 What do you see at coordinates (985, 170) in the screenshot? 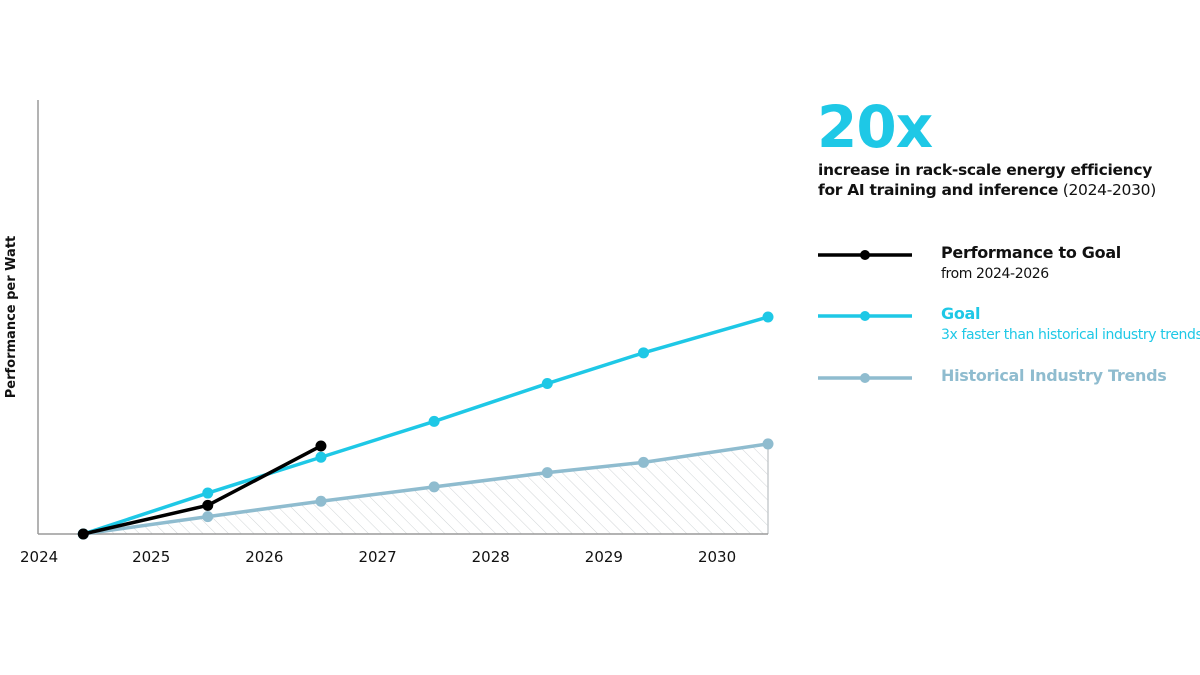
I see `headline-line-1: increase in rack-scale energy efficiency` at bounding box center [985, 170].